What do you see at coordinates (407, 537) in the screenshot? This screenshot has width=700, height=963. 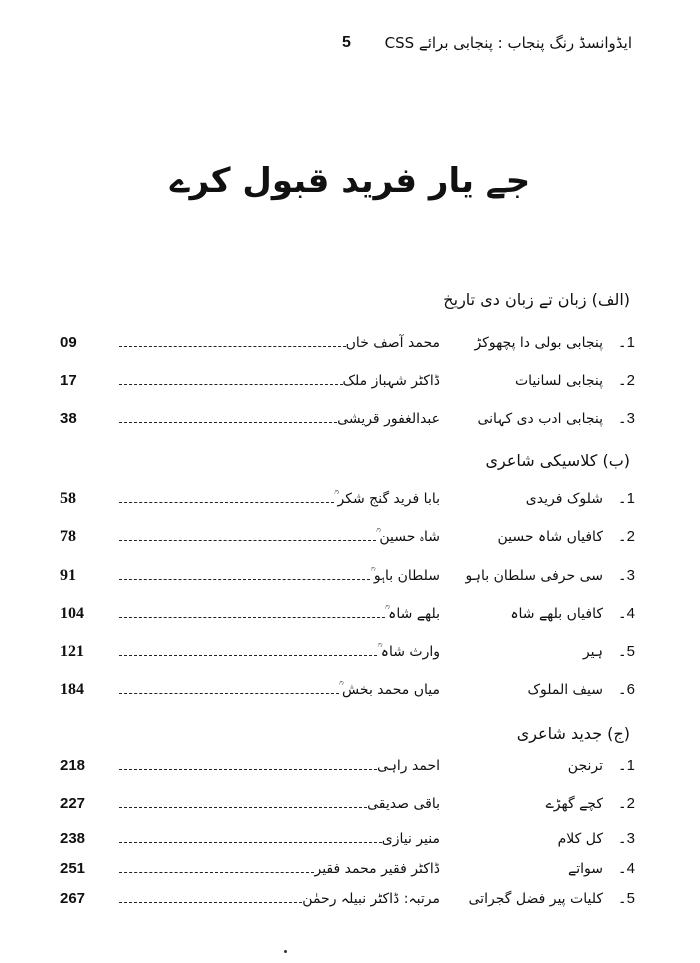 I see `entry-author: شاہ حسین ؒ` at bounding box center [407, 537].